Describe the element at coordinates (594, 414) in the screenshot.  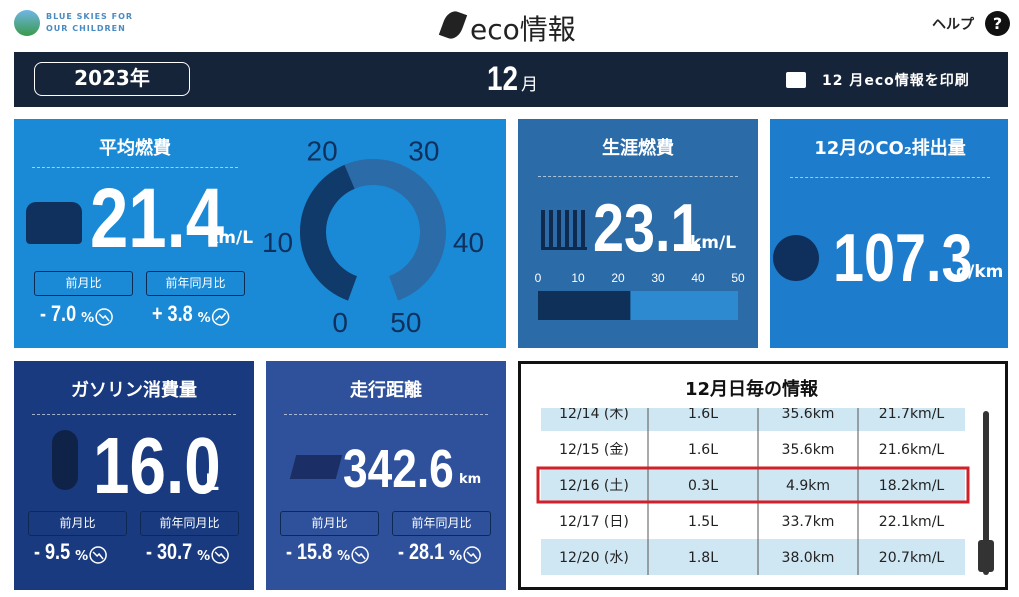
I see `table-cell: 12/14 (木)` at that location.